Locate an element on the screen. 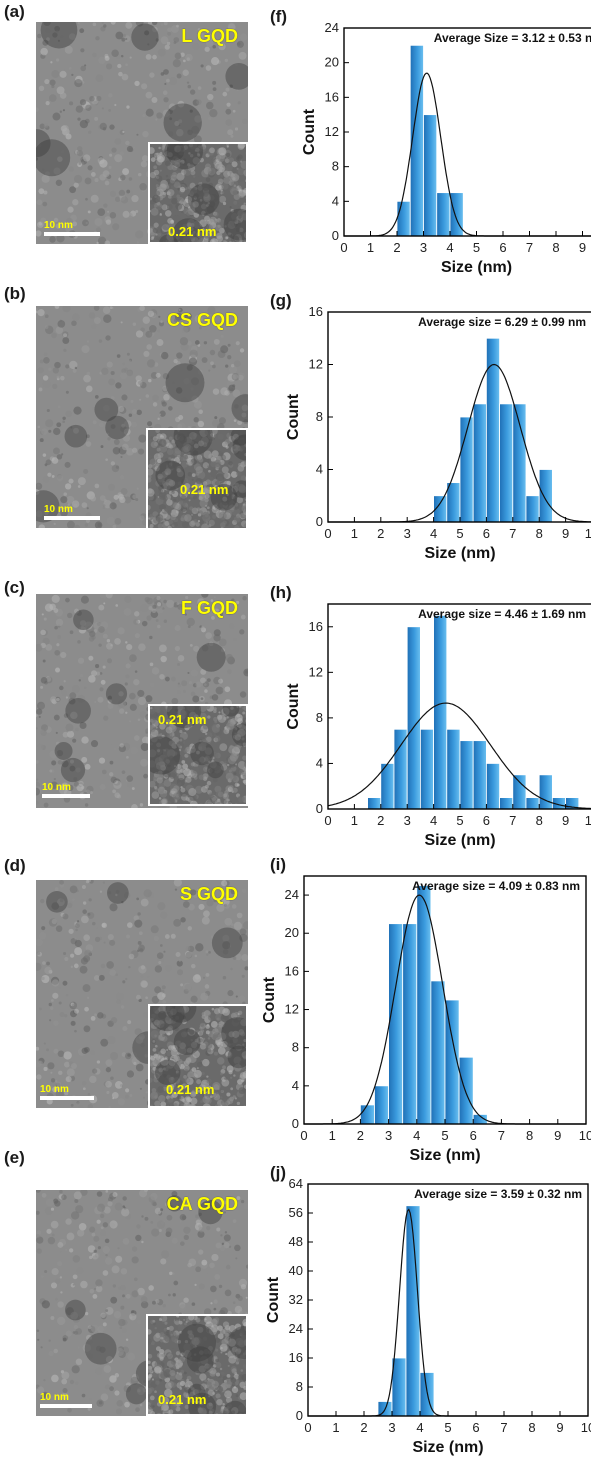  average-size-annotation: Average size = 4.09 ± 0.83 nm is located at coordinates (496, 886).